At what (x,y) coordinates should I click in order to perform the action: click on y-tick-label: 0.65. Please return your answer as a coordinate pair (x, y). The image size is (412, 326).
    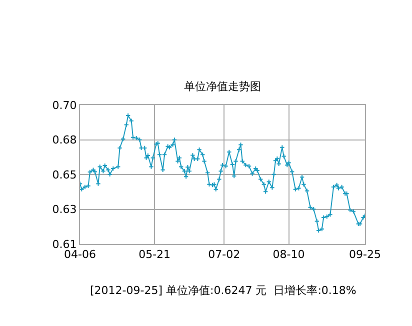
    Looking at the image, I should click on (64, 175).